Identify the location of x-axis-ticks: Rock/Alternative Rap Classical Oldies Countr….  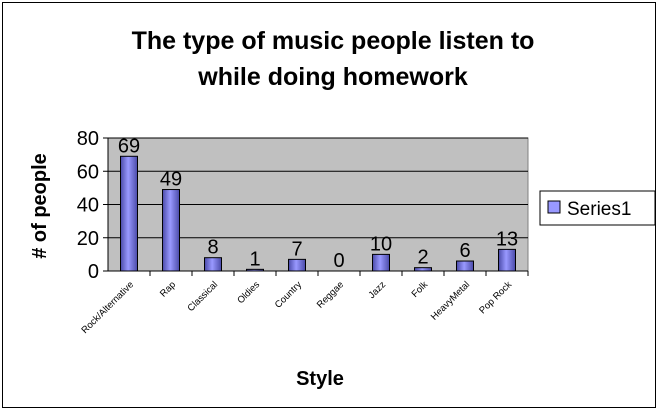
(304, 303).